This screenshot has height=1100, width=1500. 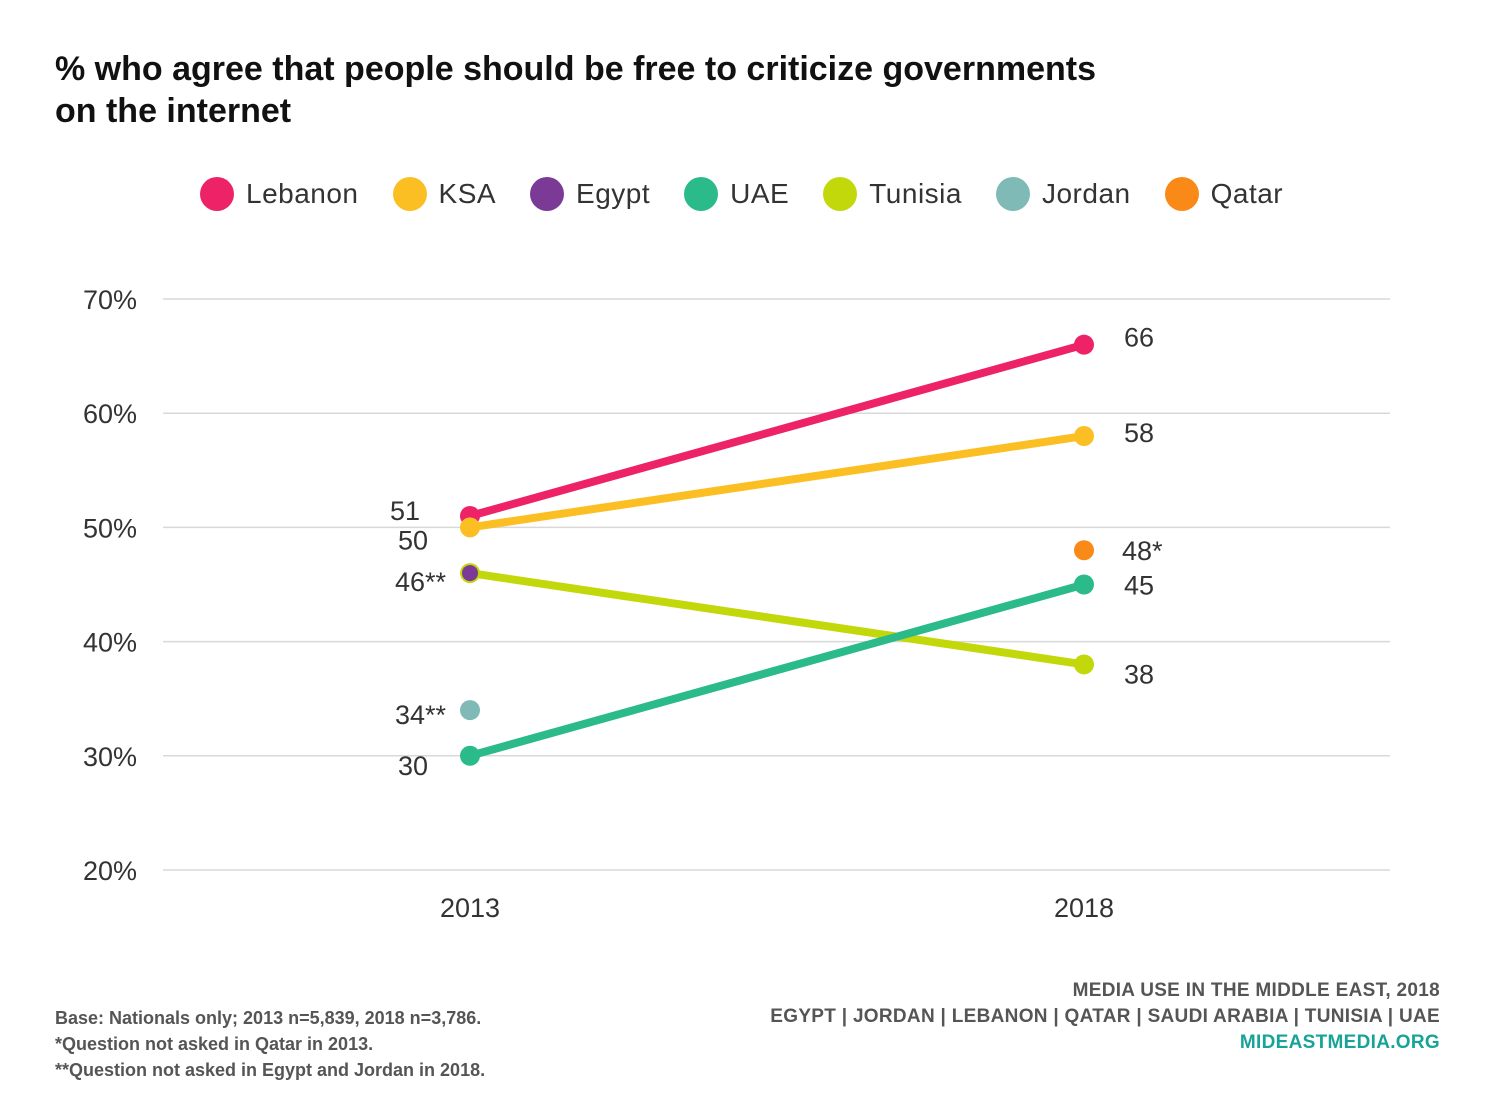 I want to click on legend-item-egypt: Egypt, so click(x=590, y=194).